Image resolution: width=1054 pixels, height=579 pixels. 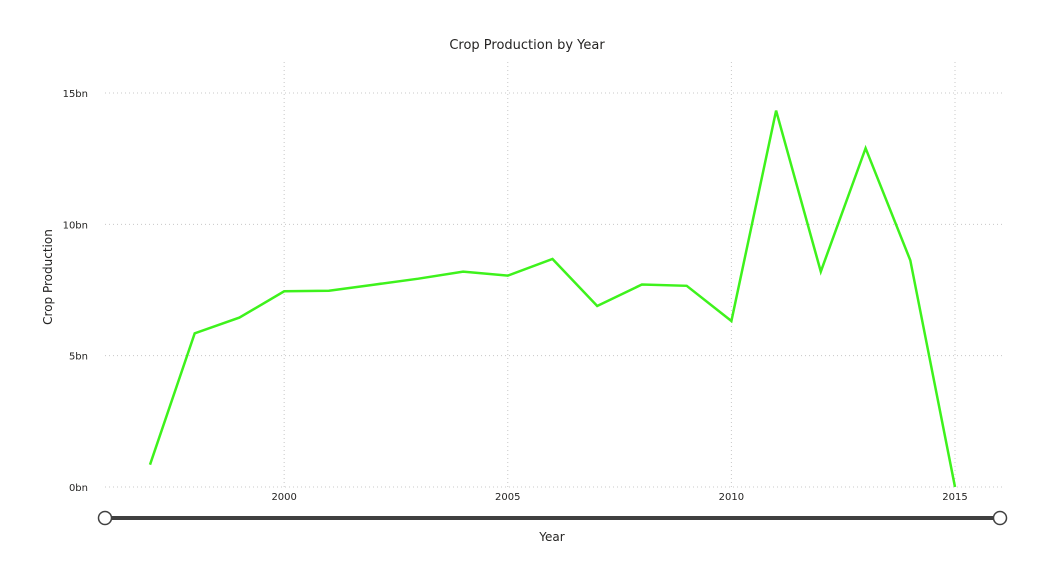 What do you see at coordinates (552, 518) in the screenshot?
I see `range-slider` at bounding box center [552, 518].